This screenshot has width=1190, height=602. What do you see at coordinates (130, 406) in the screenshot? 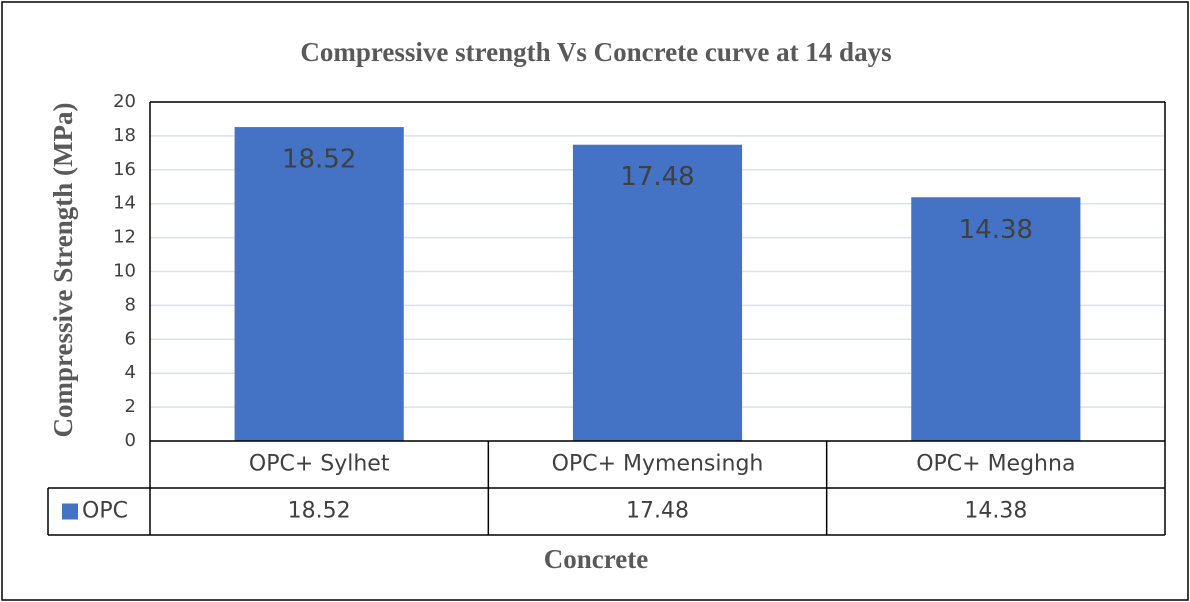
I see `y-tick-label: 2` at bounding box center [130, 406].